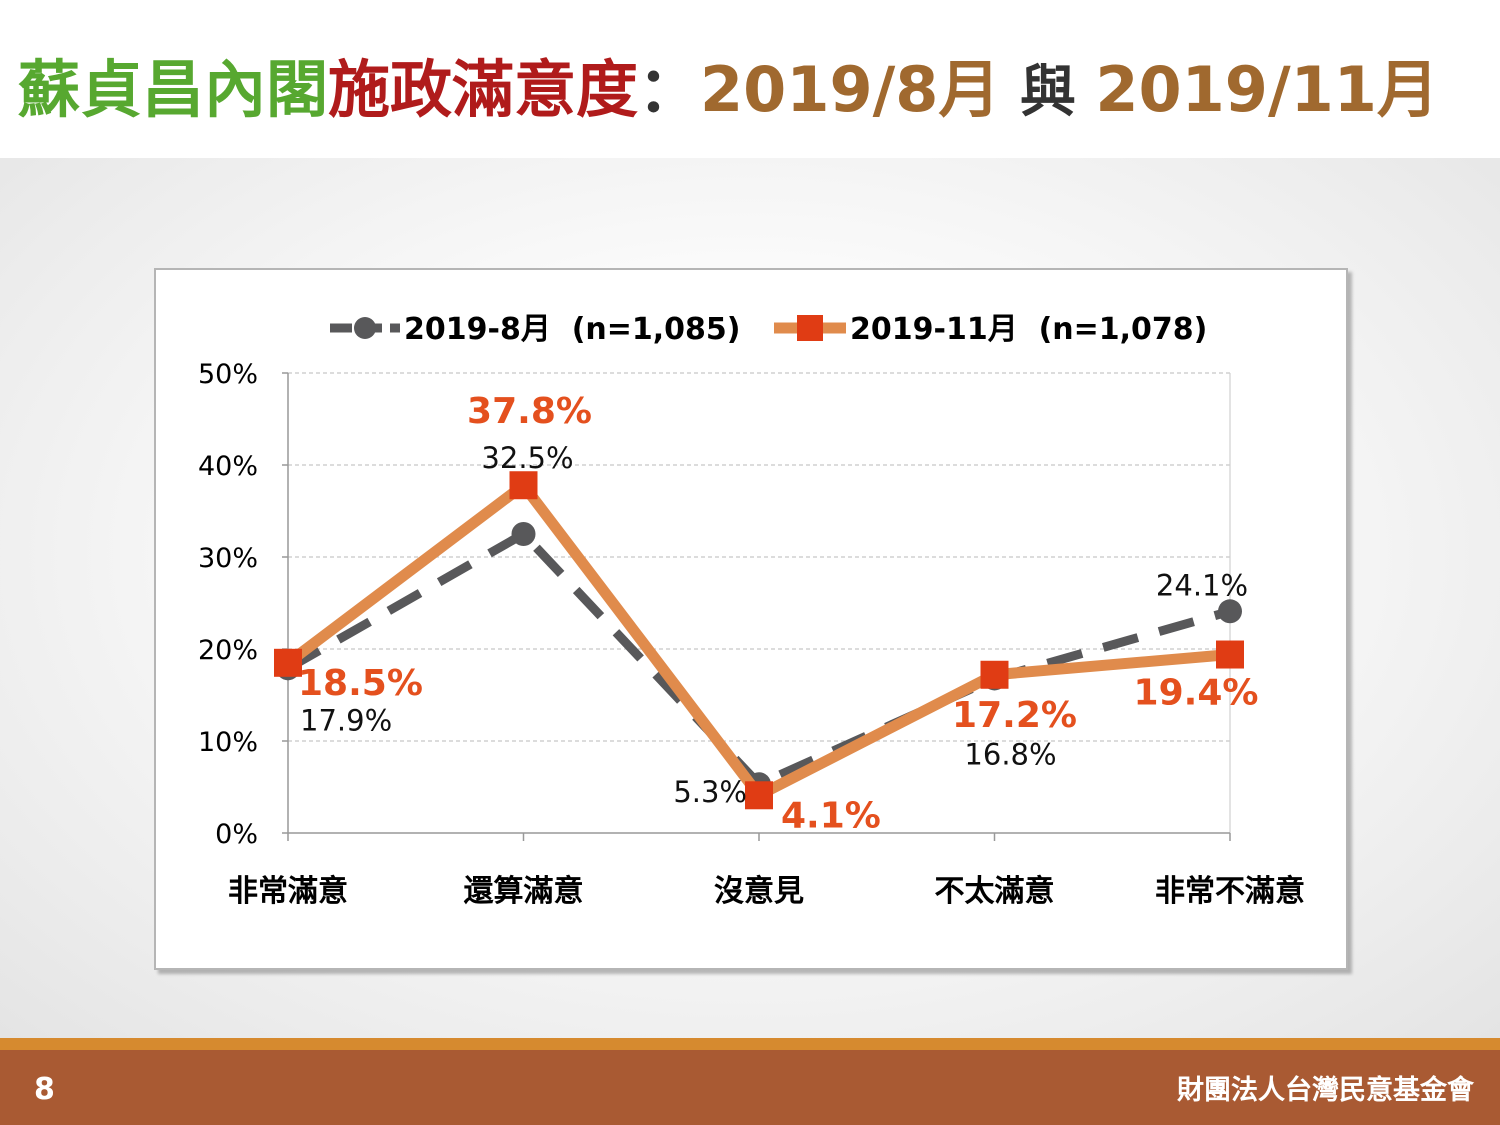 The height and width of the screenshot is (1125, 1500). What do you see at coordinates (1010, 754) in the screenshot?
I see `data-label-aug-3: 16.8%` at bounding box center [1010, 754].